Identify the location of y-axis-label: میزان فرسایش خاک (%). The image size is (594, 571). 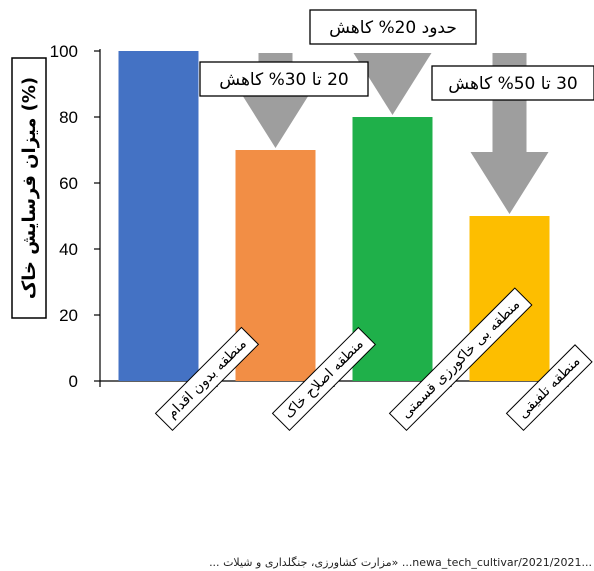
(29, 188).